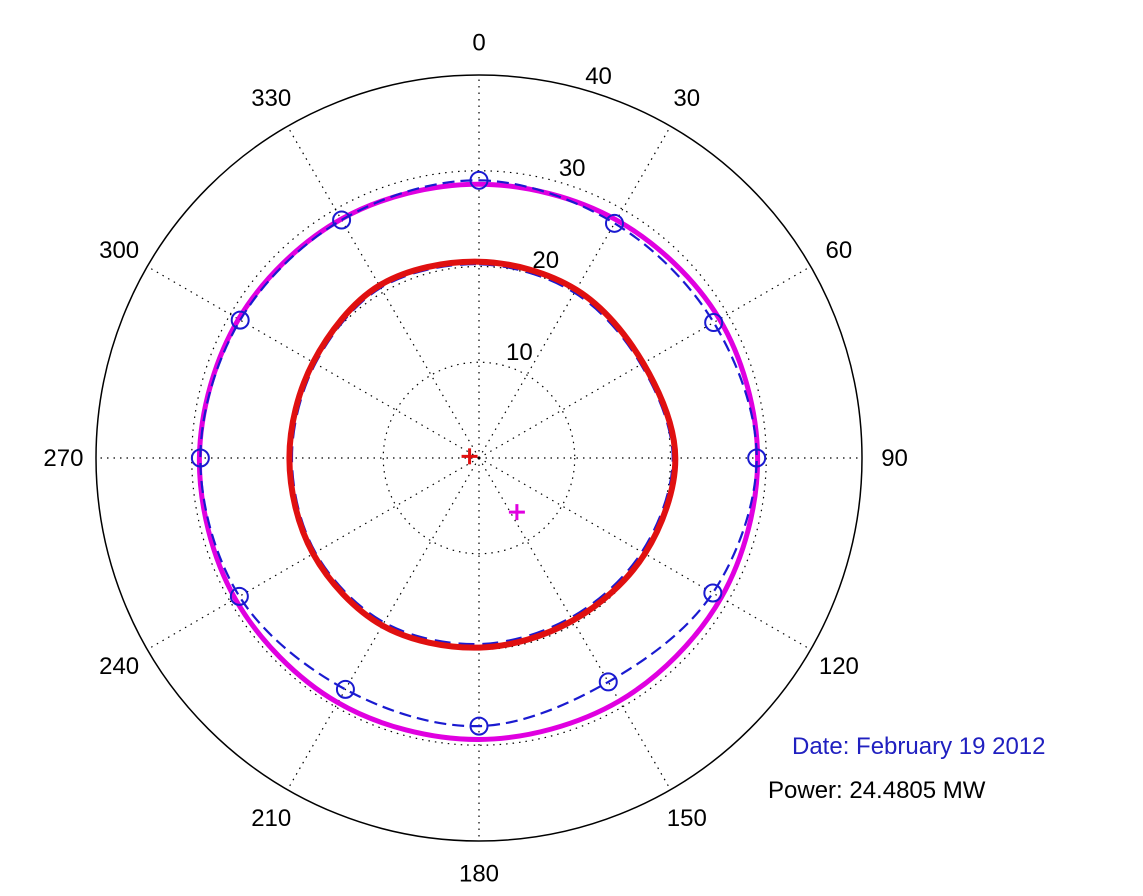 The image size is (1143, 896). I want to click on angle-tick-label: 120, so click(839, 666).